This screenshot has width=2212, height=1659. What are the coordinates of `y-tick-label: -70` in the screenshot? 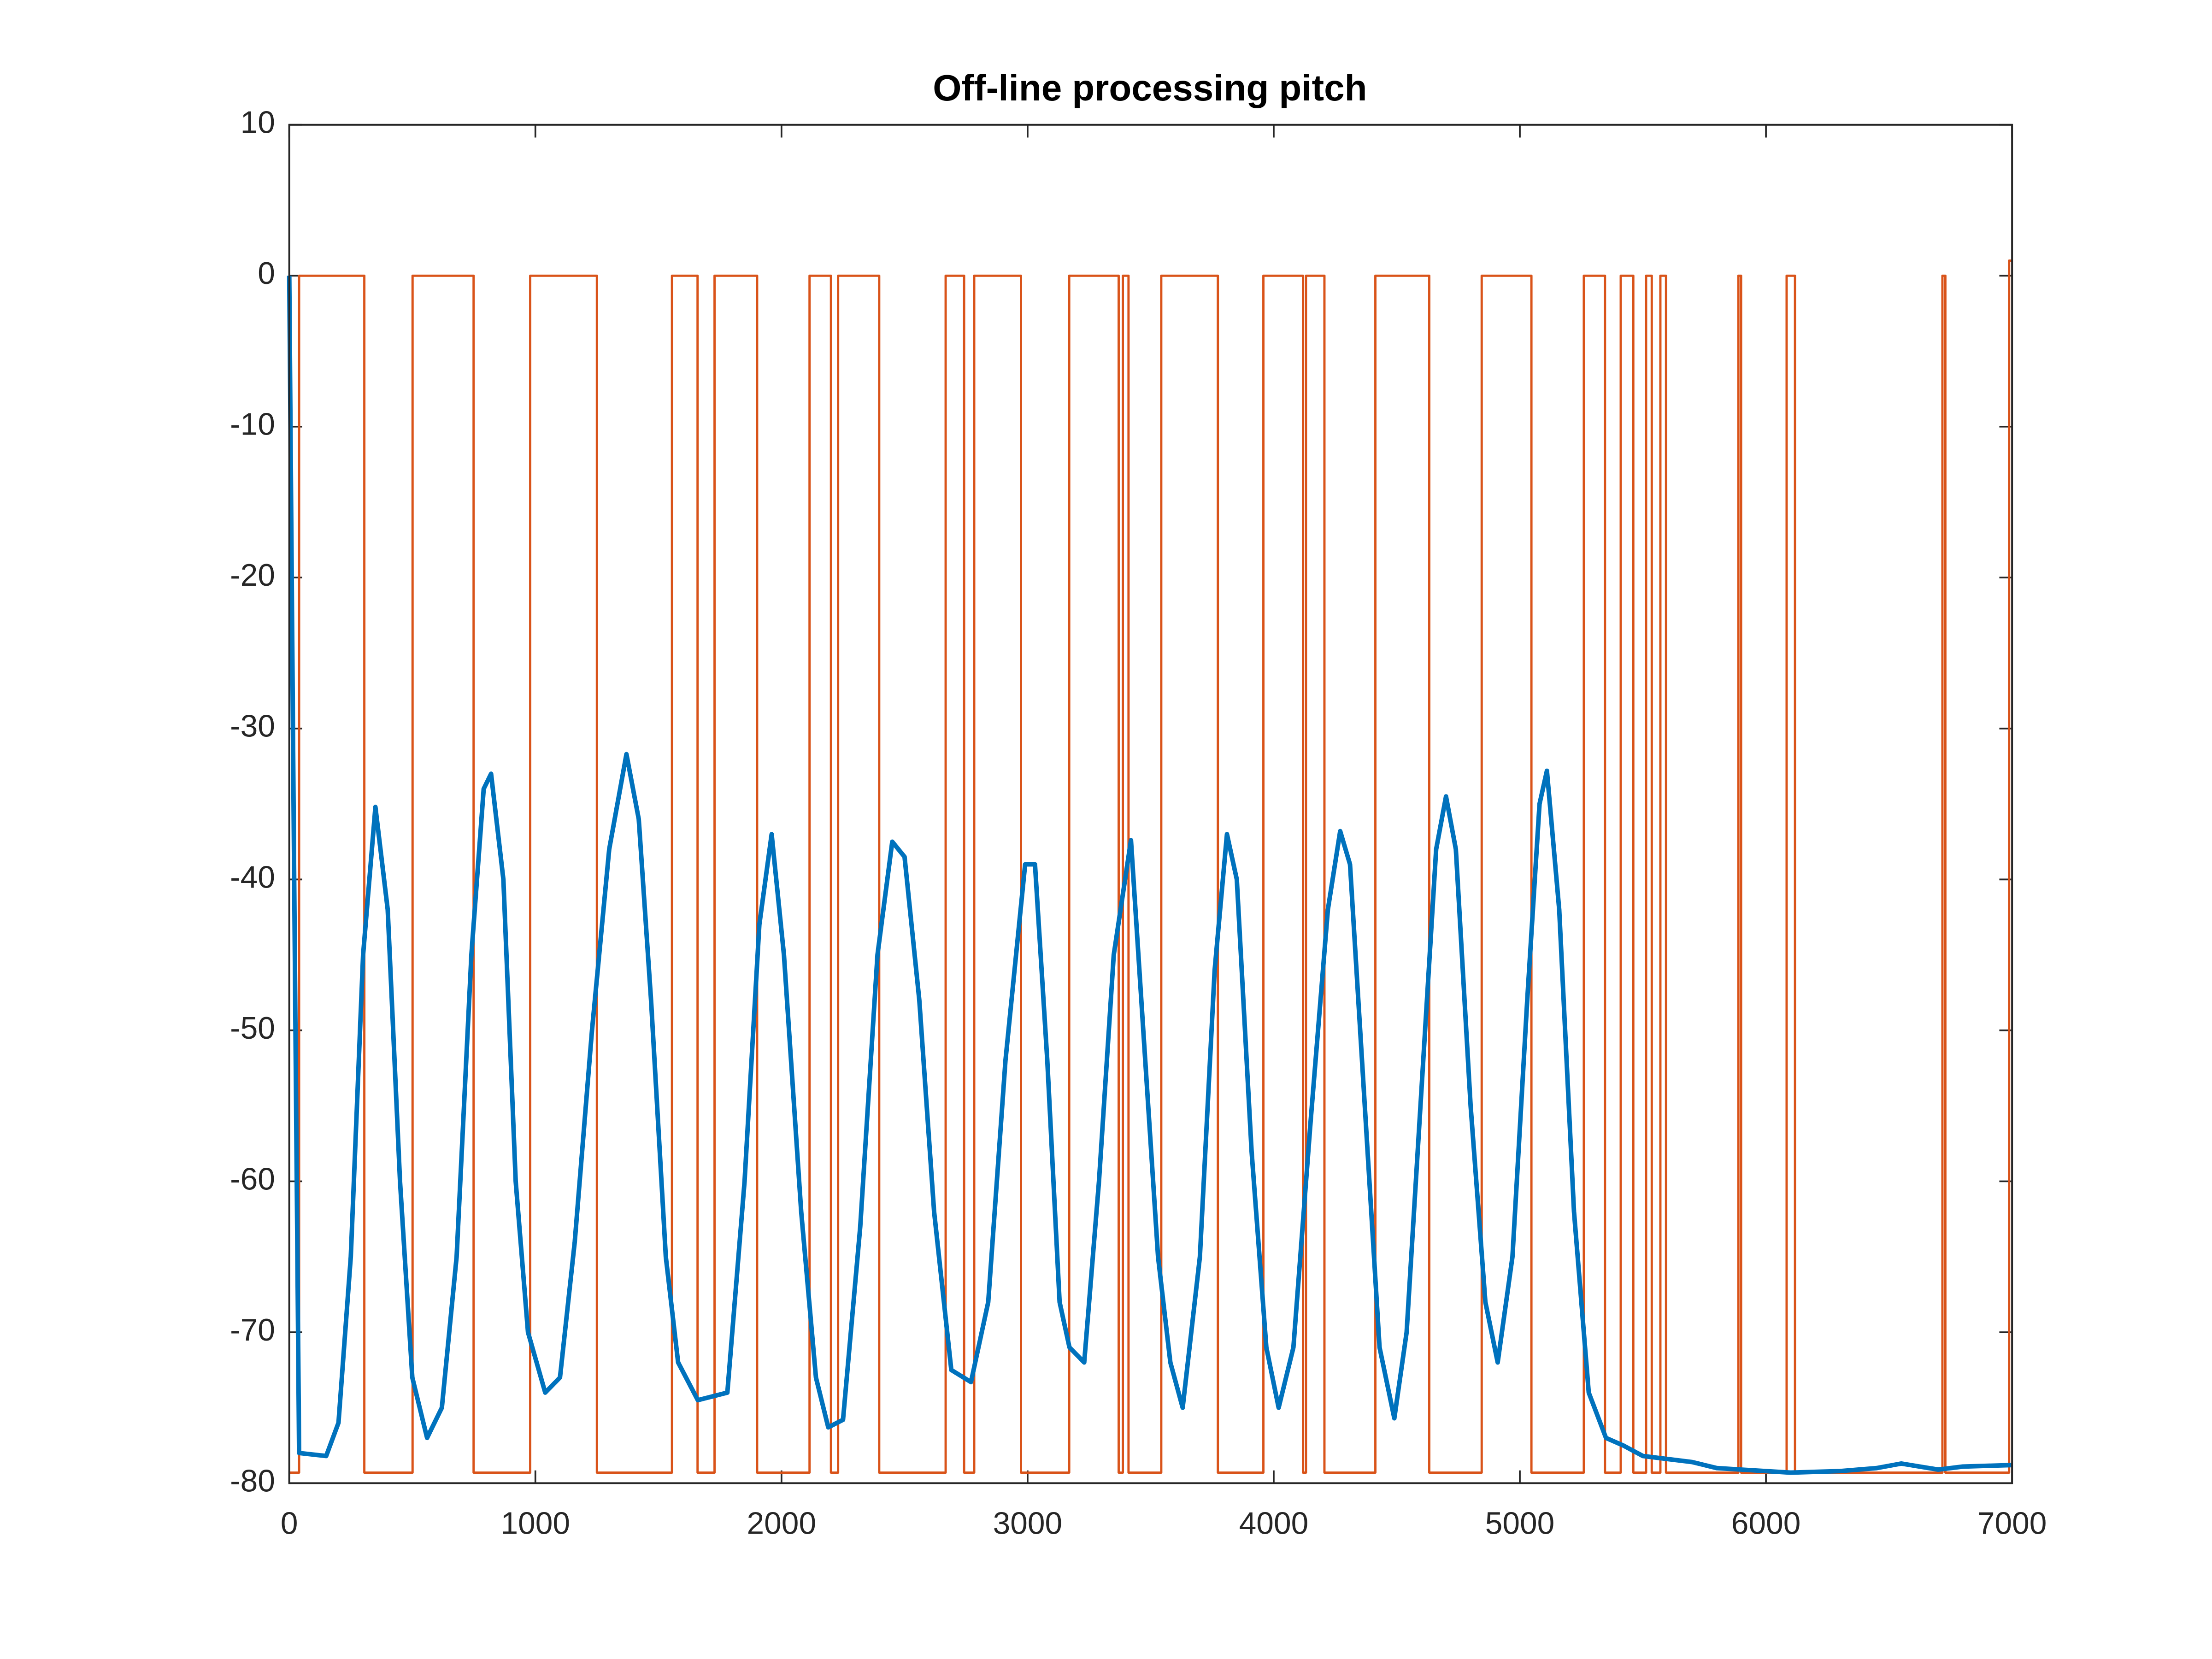 It's located at (252, 1330).